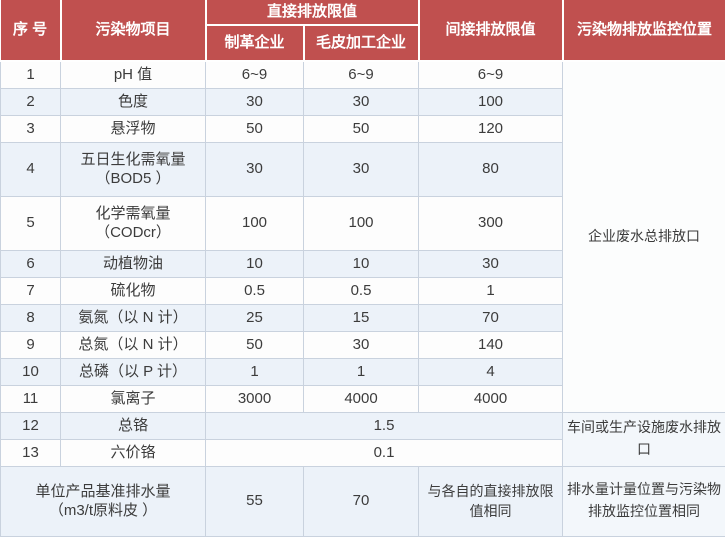  Describe the element at coordinates (103, 501) in the screenshot. I see `footer-label-cell: 单位产品基准排水量 （m3/t原料皮 ）` at that location.